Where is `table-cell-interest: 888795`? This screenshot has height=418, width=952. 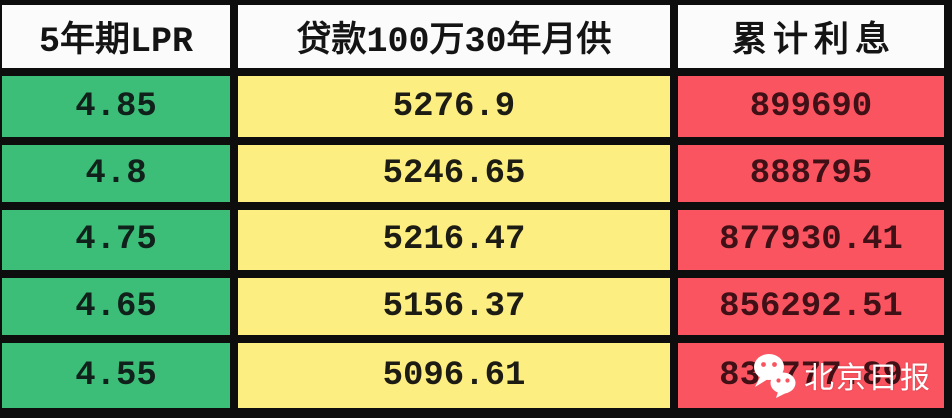 table-cell-interest: 888795 is located at coordinates (811, 173).